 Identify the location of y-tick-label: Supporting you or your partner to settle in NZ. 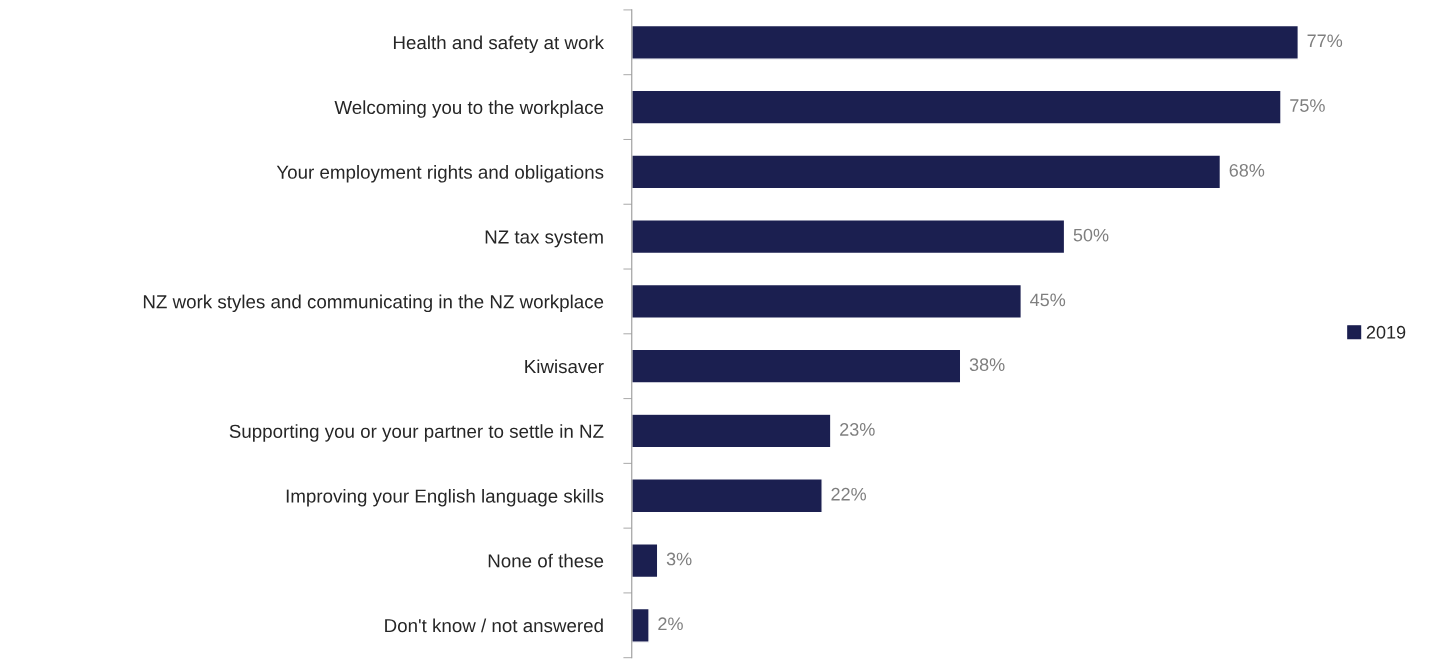
(416, 433).